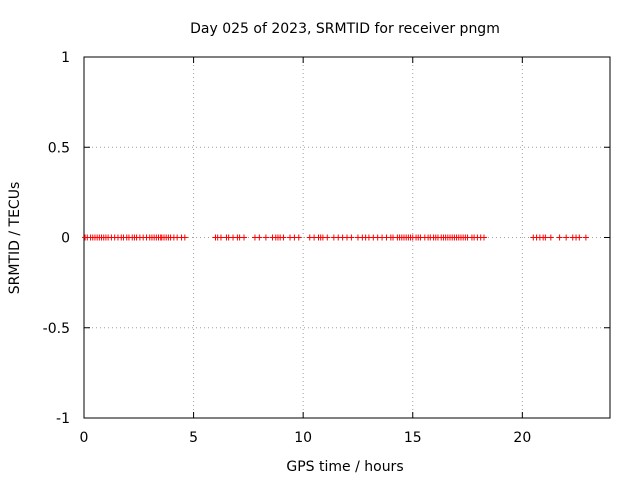 The width and height of the screenshot is (640, 480). I want to click on y-tick-label: -1, so click(63, 419).